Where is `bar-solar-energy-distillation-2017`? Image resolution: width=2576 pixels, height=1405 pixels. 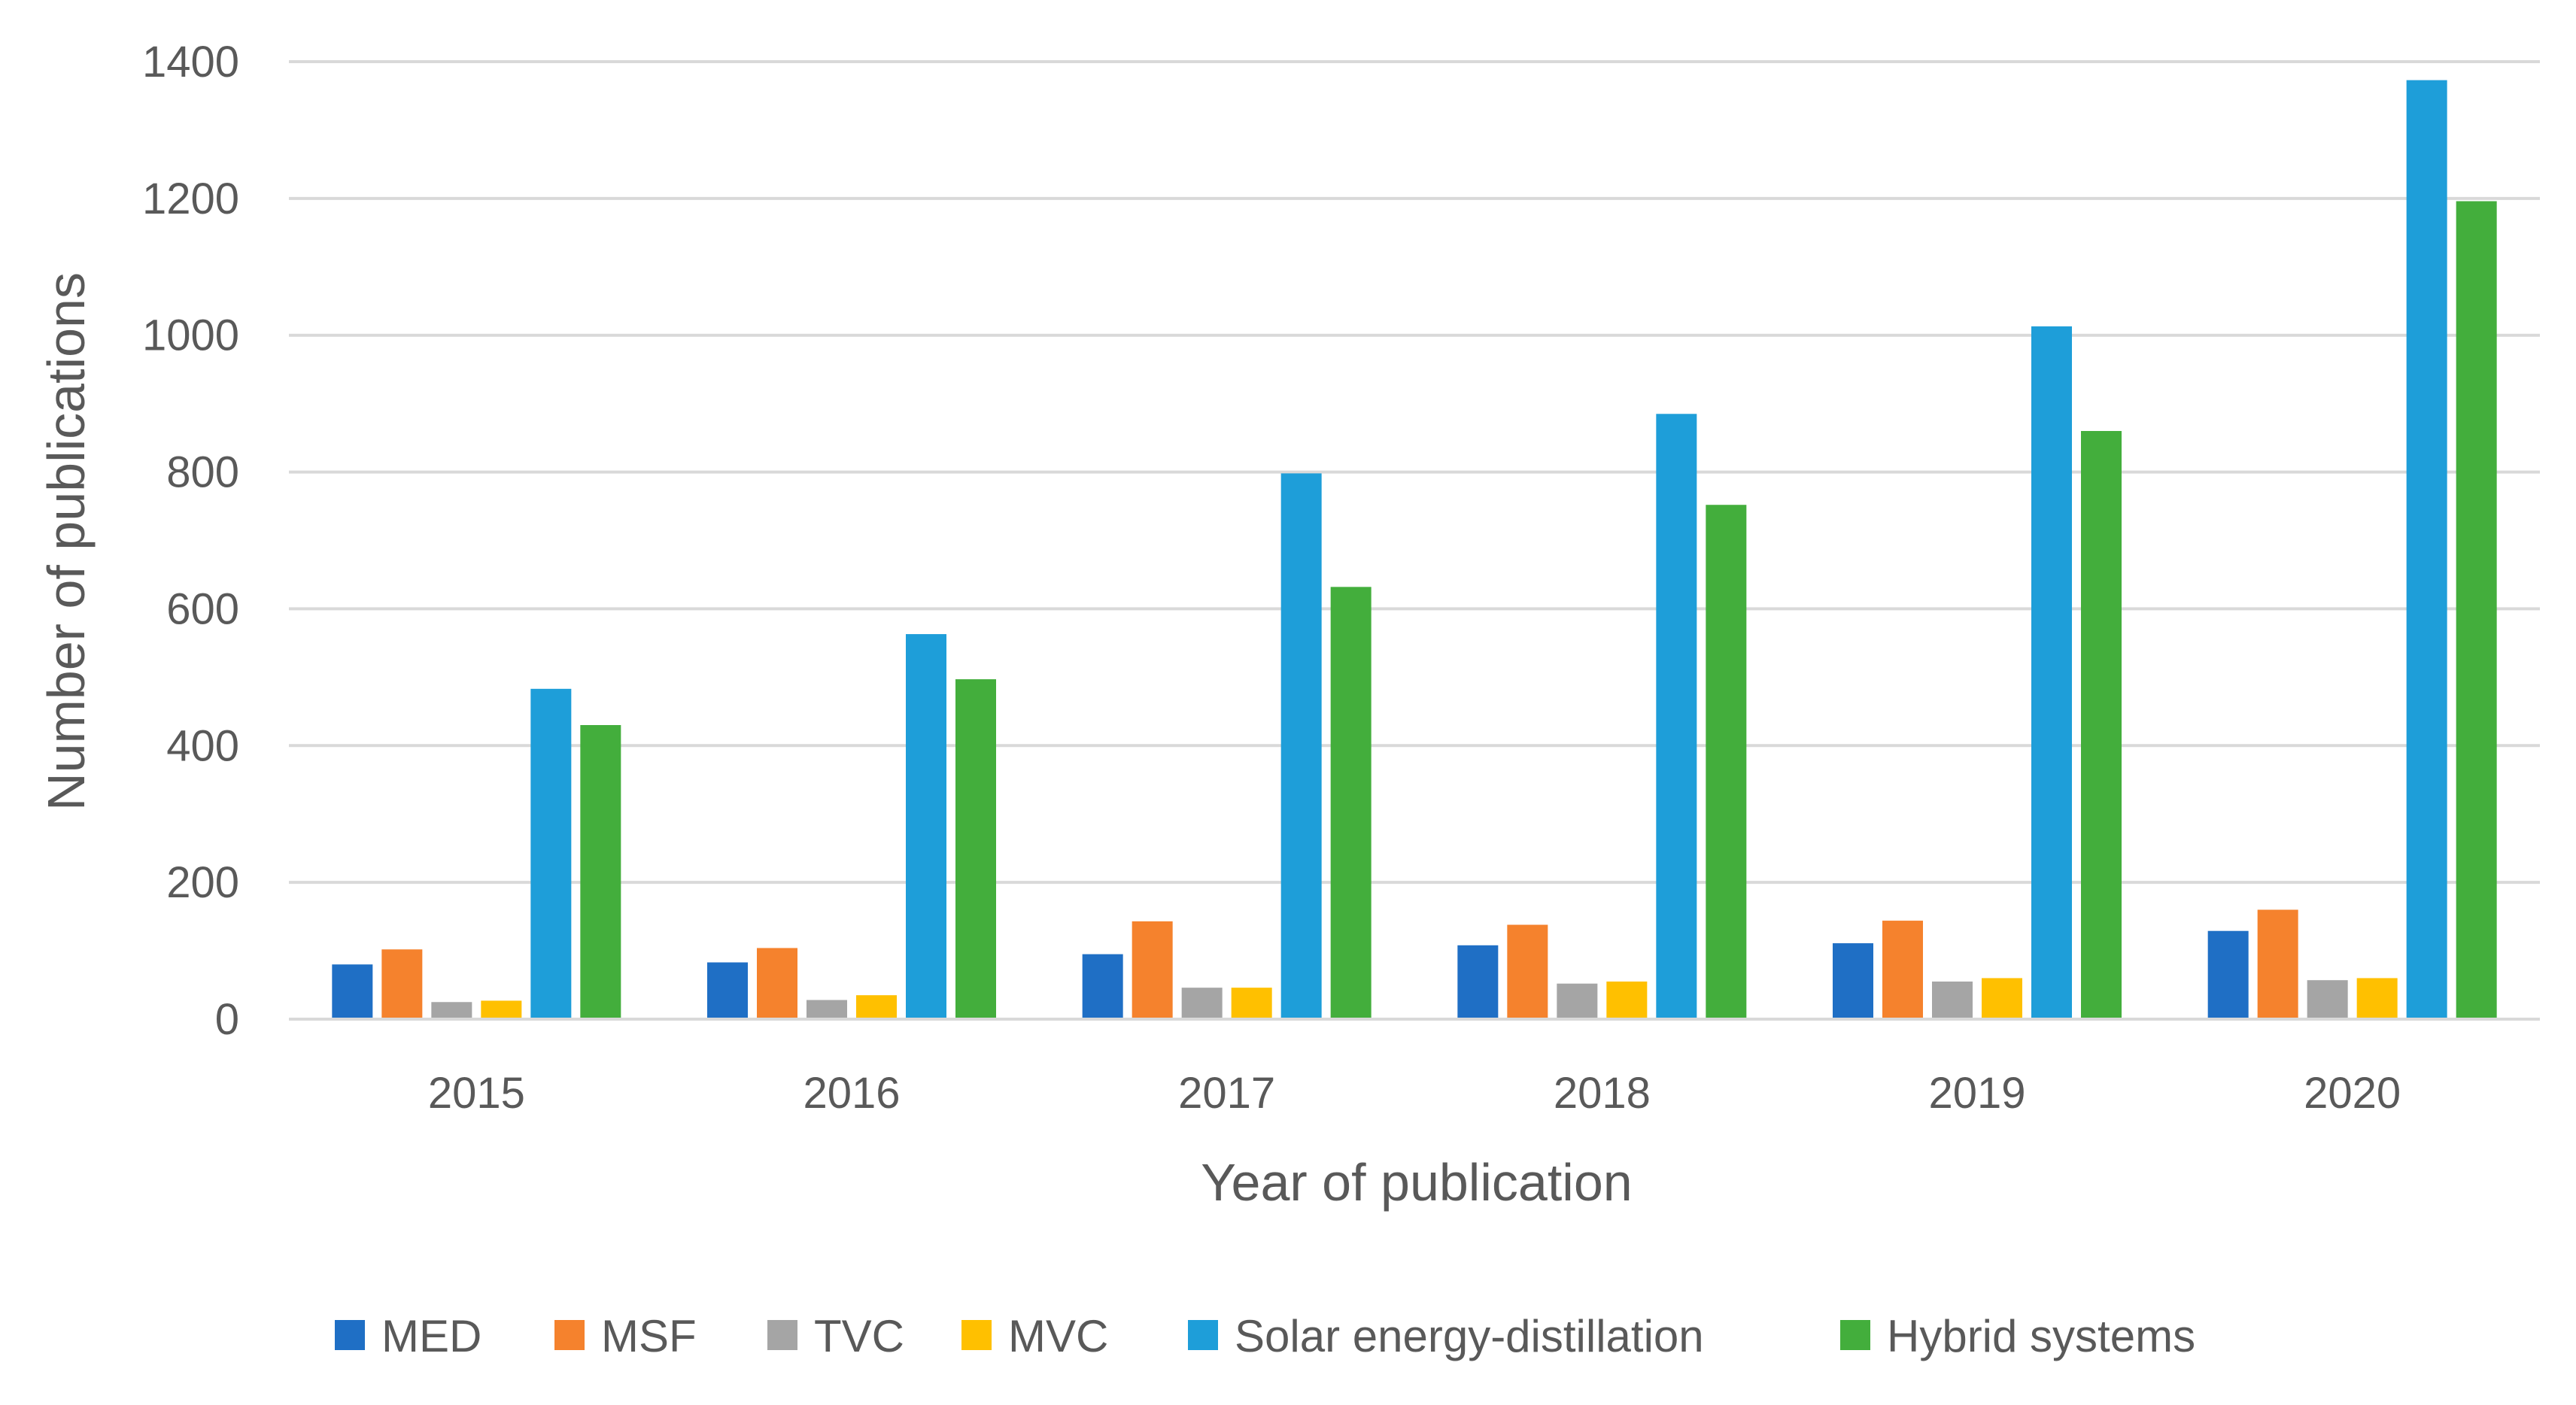 bar-solar-energy-distillation-2017 is located at coordinates (1301, 746).